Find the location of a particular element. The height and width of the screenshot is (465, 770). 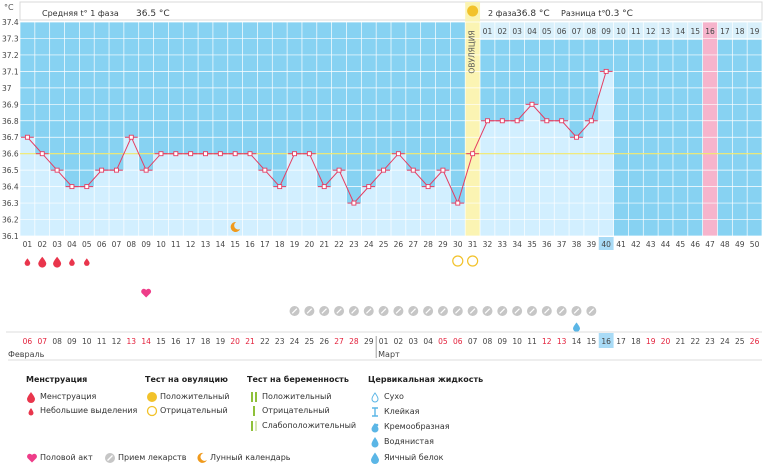

legend-pregnancy-positive-label: Положительный is located at coordinates (297, 396).